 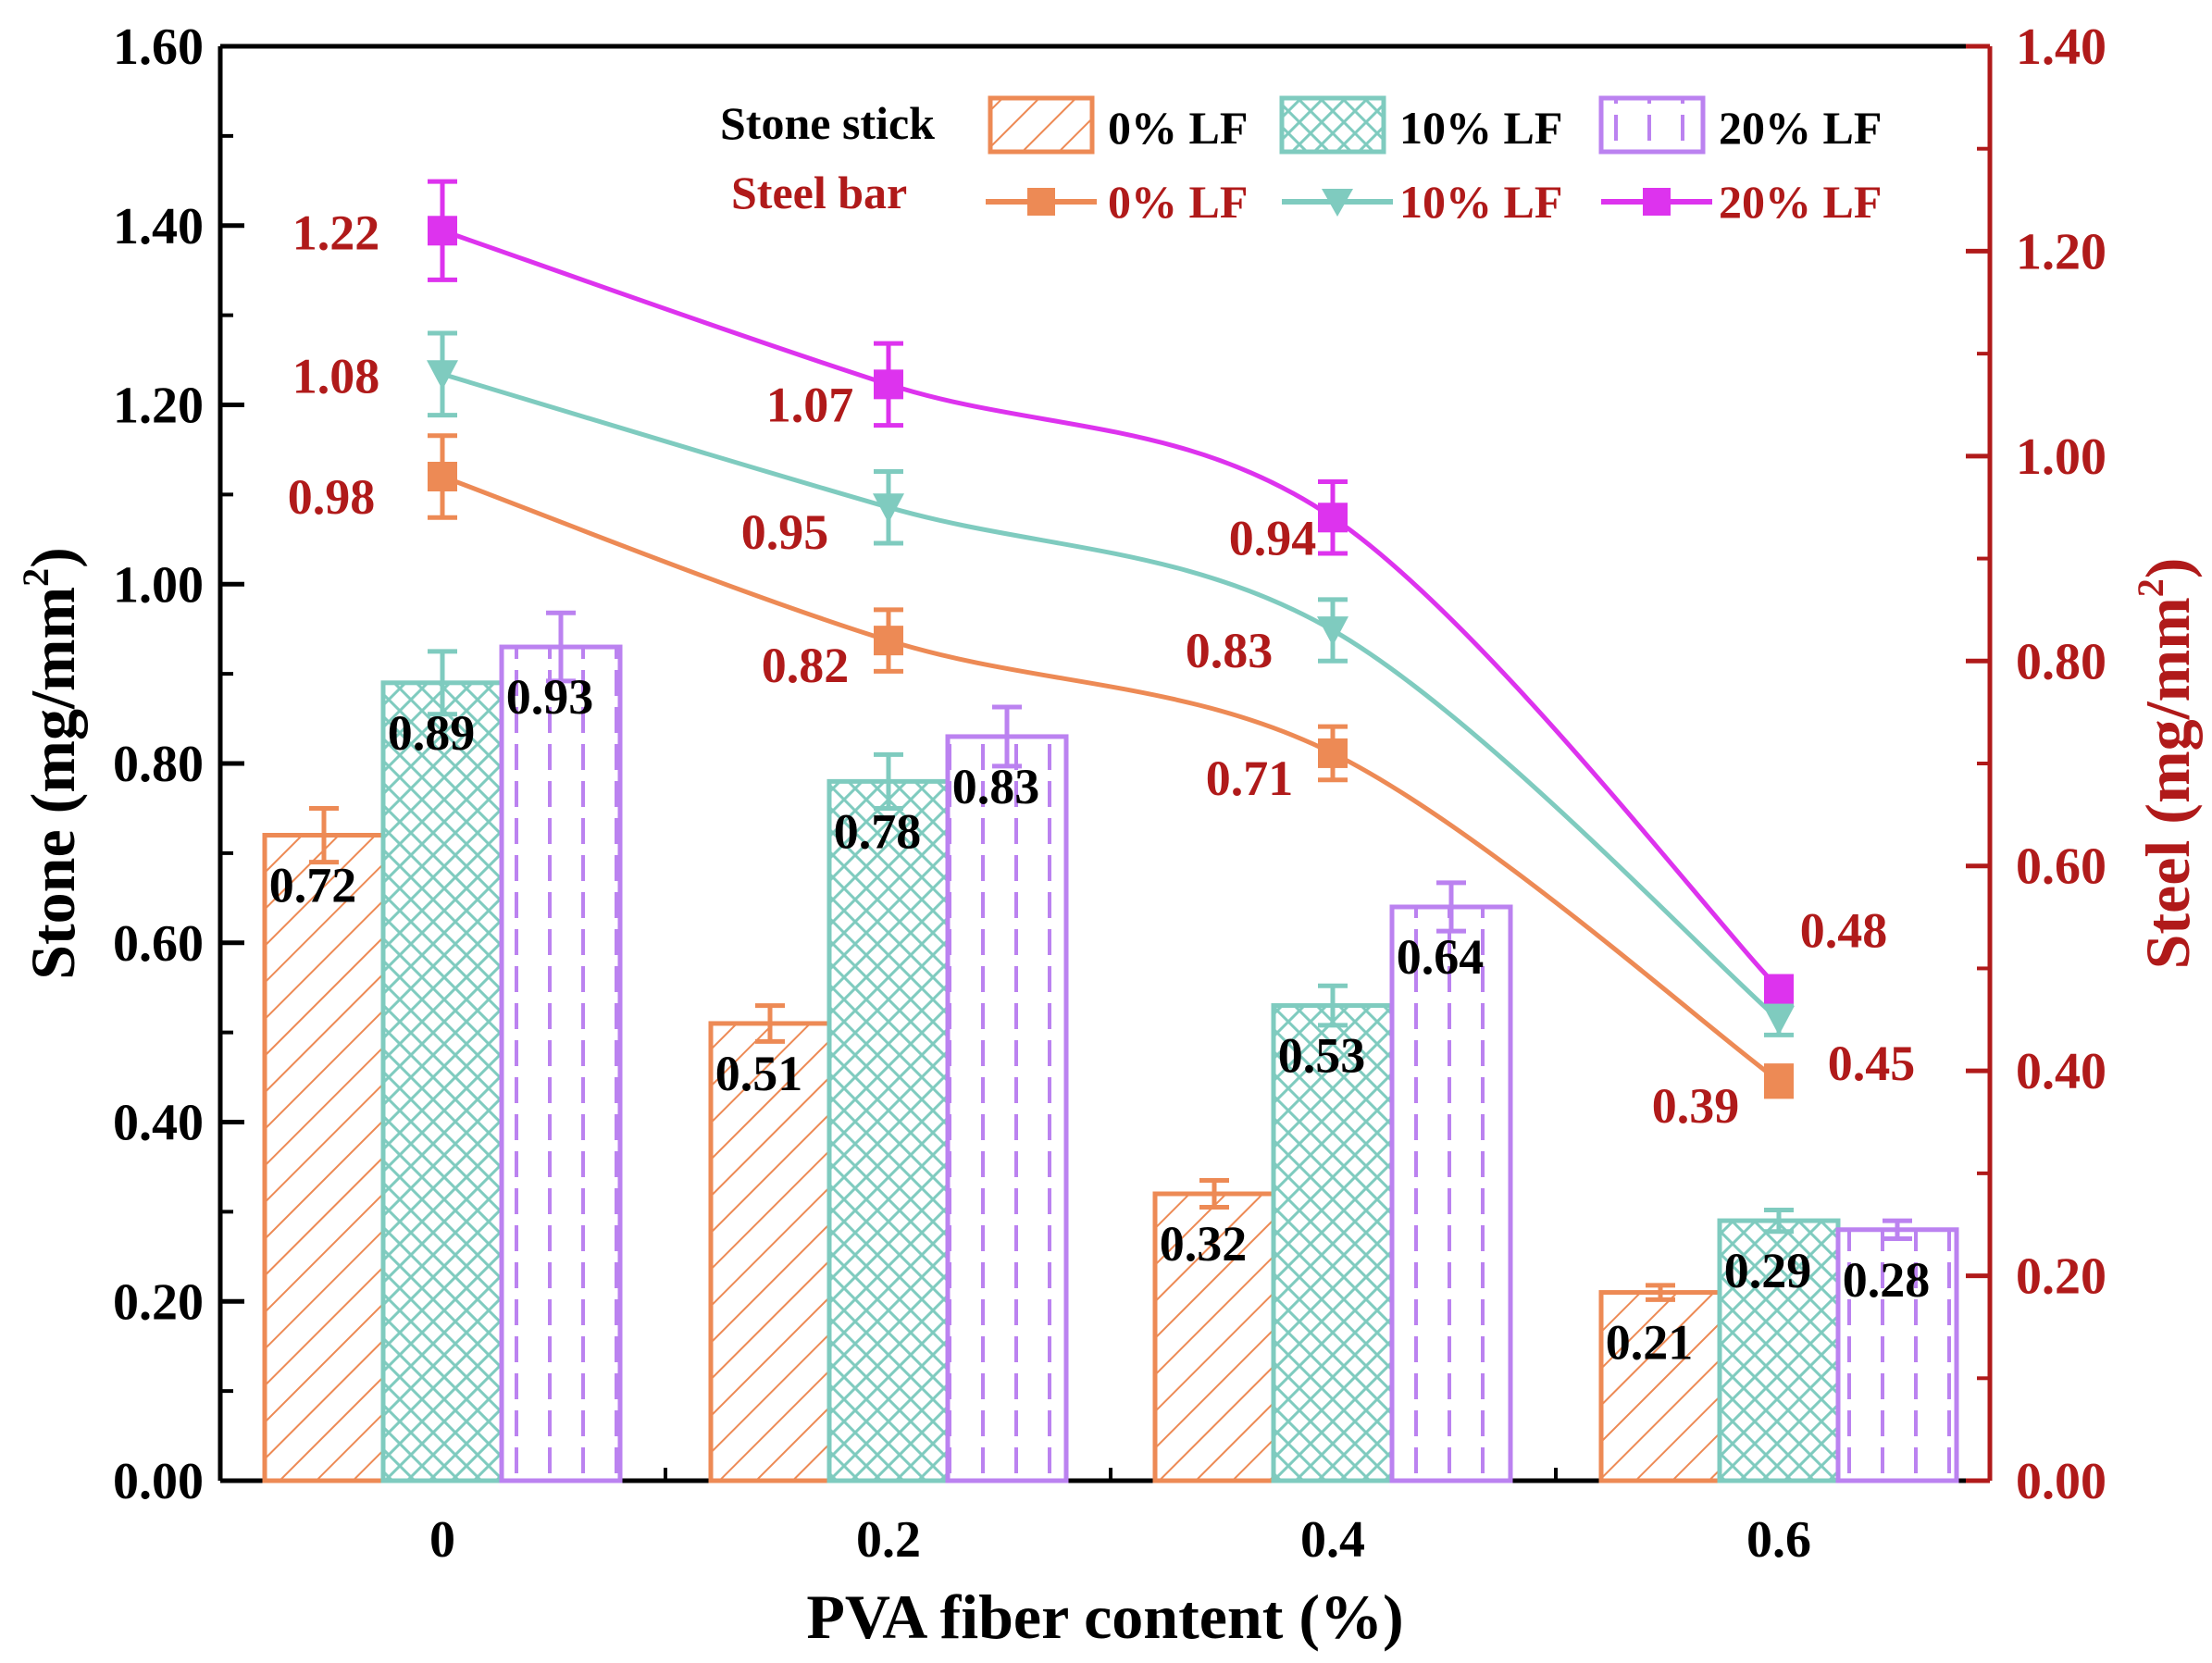 What do you see at coordinates (819, 193) in the screenshot?
I see `legend-line-group-title: Steel bar` at bounding box center [819, 193].